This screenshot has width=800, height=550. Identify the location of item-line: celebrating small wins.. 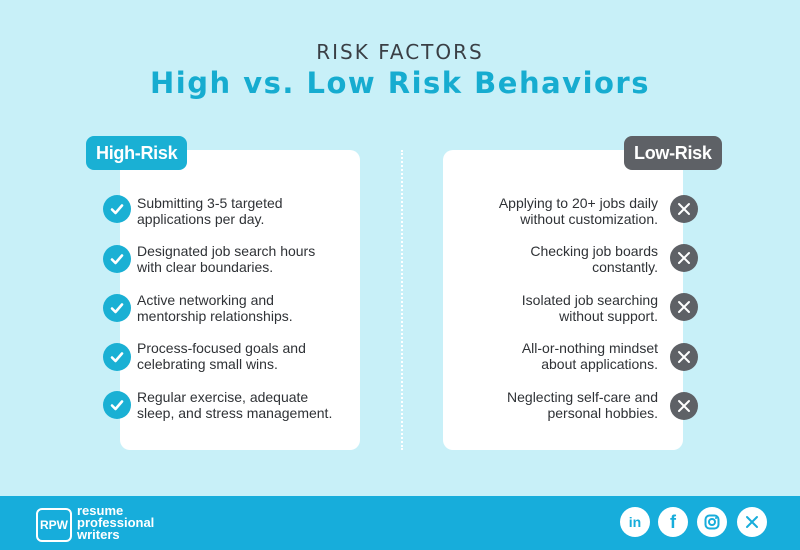
(207, 364).